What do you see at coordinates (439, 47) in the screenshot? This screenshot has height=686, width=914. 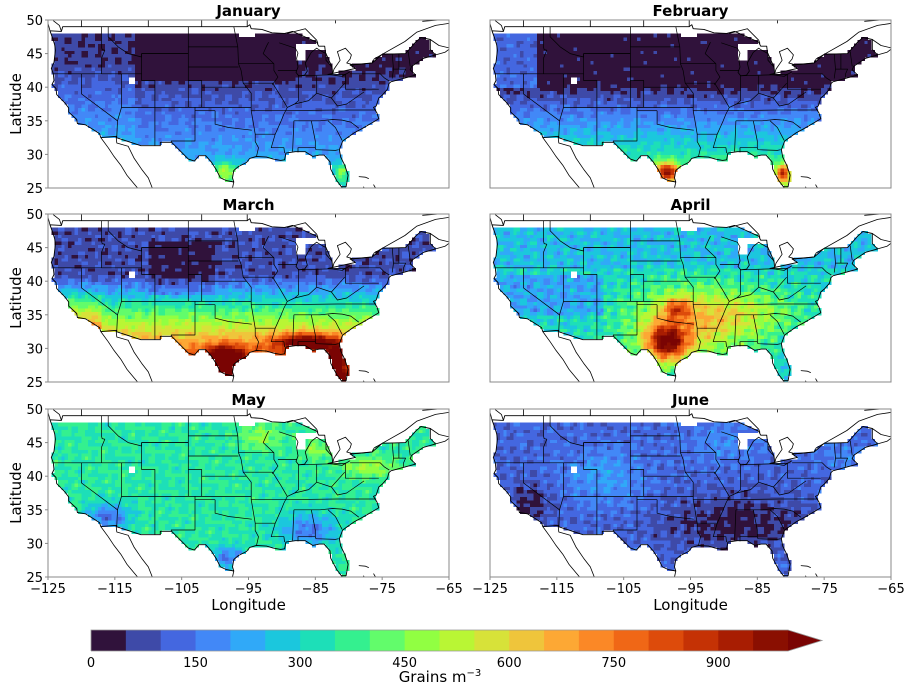 I see `context-coastline` at bounding box center [439, 47].